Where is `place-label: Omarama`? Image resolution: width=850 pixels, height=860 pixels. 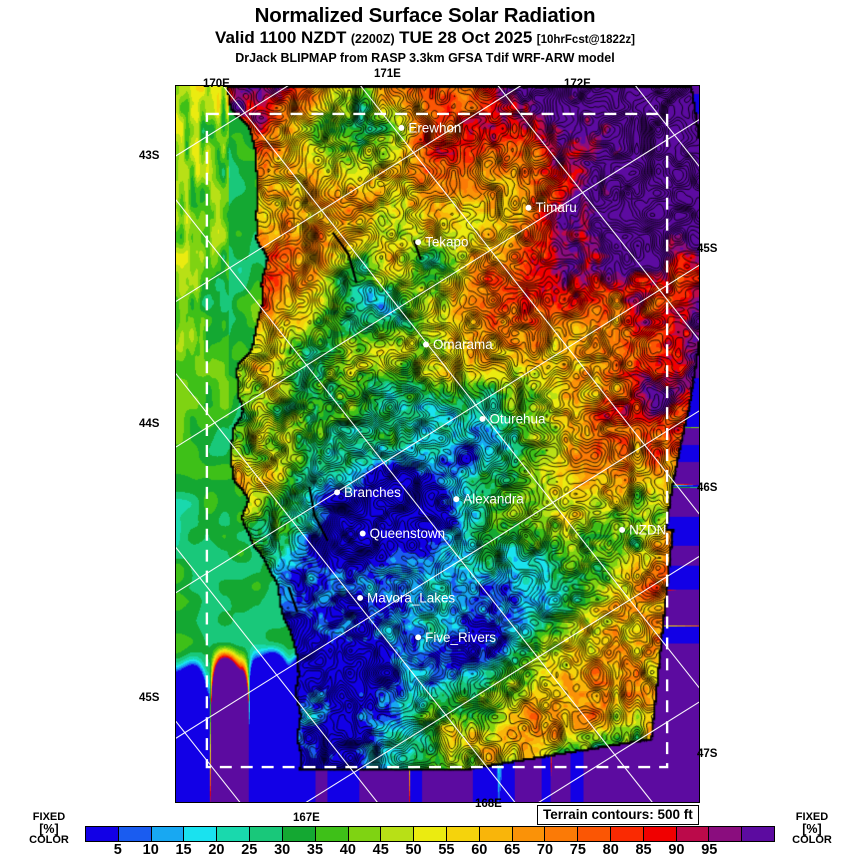
place-label: Omarama is located at coordinates (463, 344).